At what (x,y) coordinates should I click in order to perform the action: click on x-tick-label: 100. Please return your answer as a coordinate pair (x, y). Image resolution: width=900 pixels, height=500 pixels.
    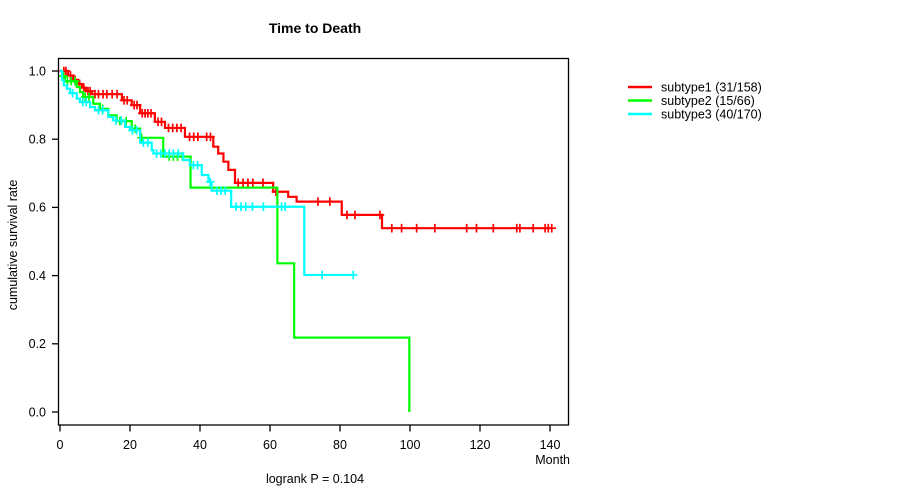
    Looking at the image, I should click on (410, 445).